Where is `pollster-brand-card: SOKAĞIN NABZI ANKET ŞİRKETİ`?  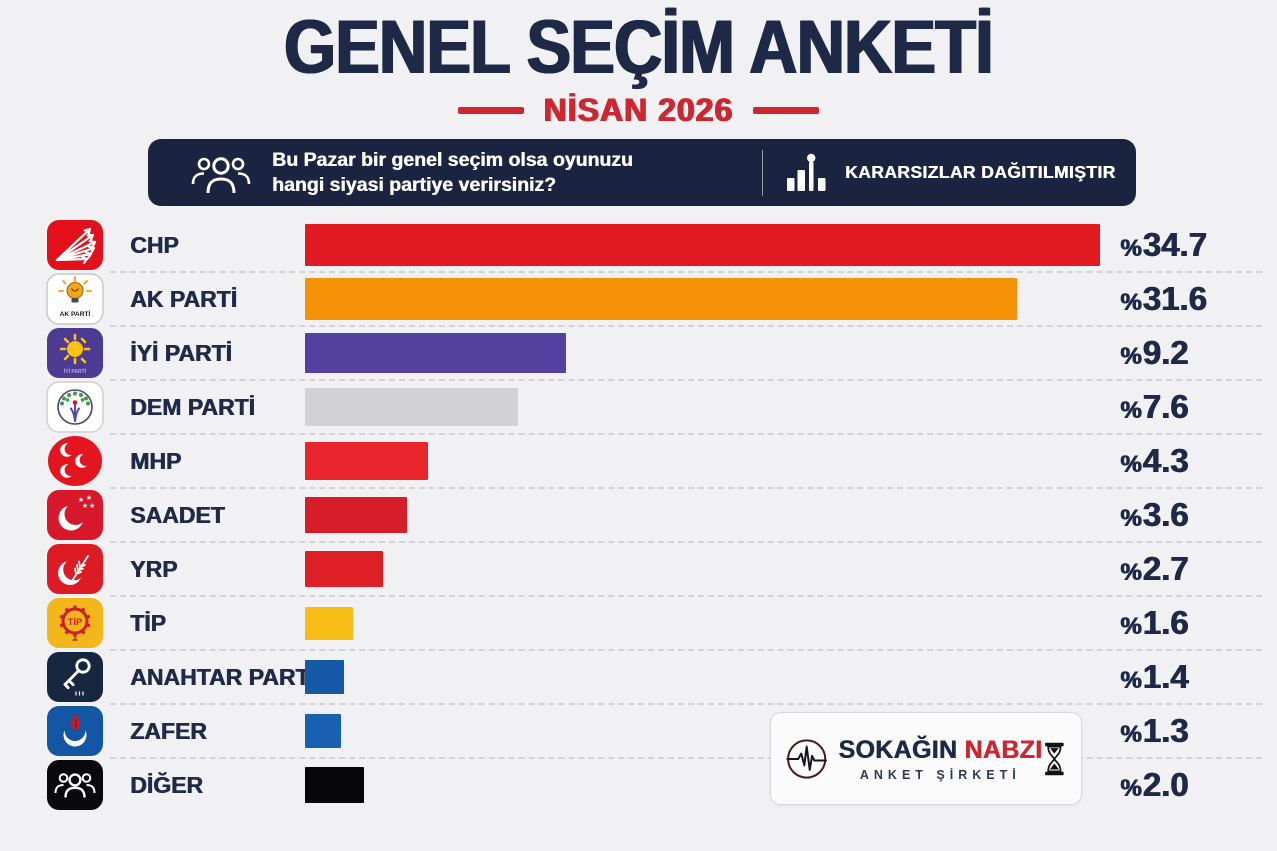 pollster-brand-card: SOKAĞIN NABZI ANKET ŞİRKETİ is located at coordinates (926, 758).